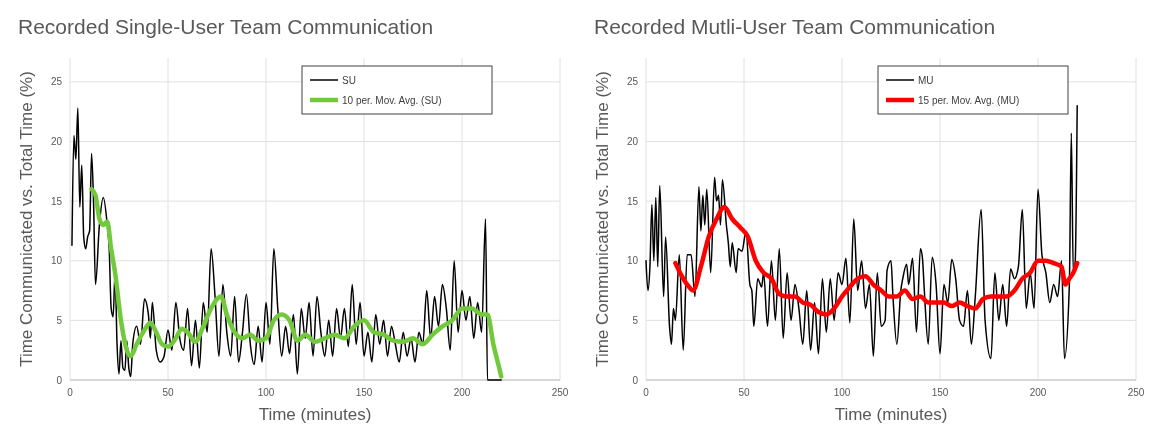  What do you see at coordinates (392, 100) in the screenshot?
I see `legend-label: 10 per. Mov. Avg. (SU)` at bounding box center [392, 100].